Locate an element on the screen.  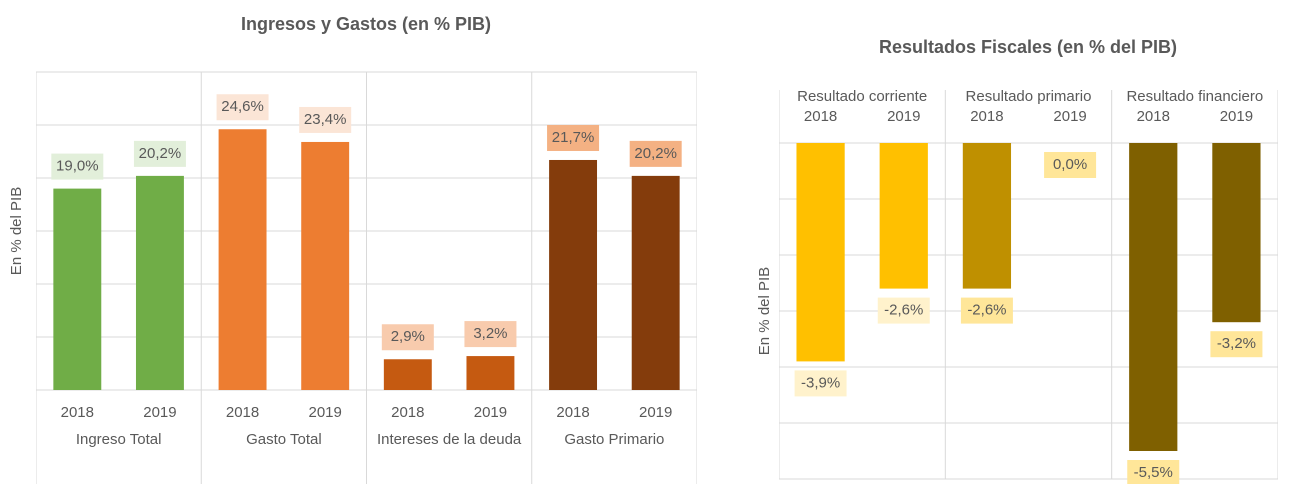
group-label: Gasto Primario is located at coordinates (614, 439).